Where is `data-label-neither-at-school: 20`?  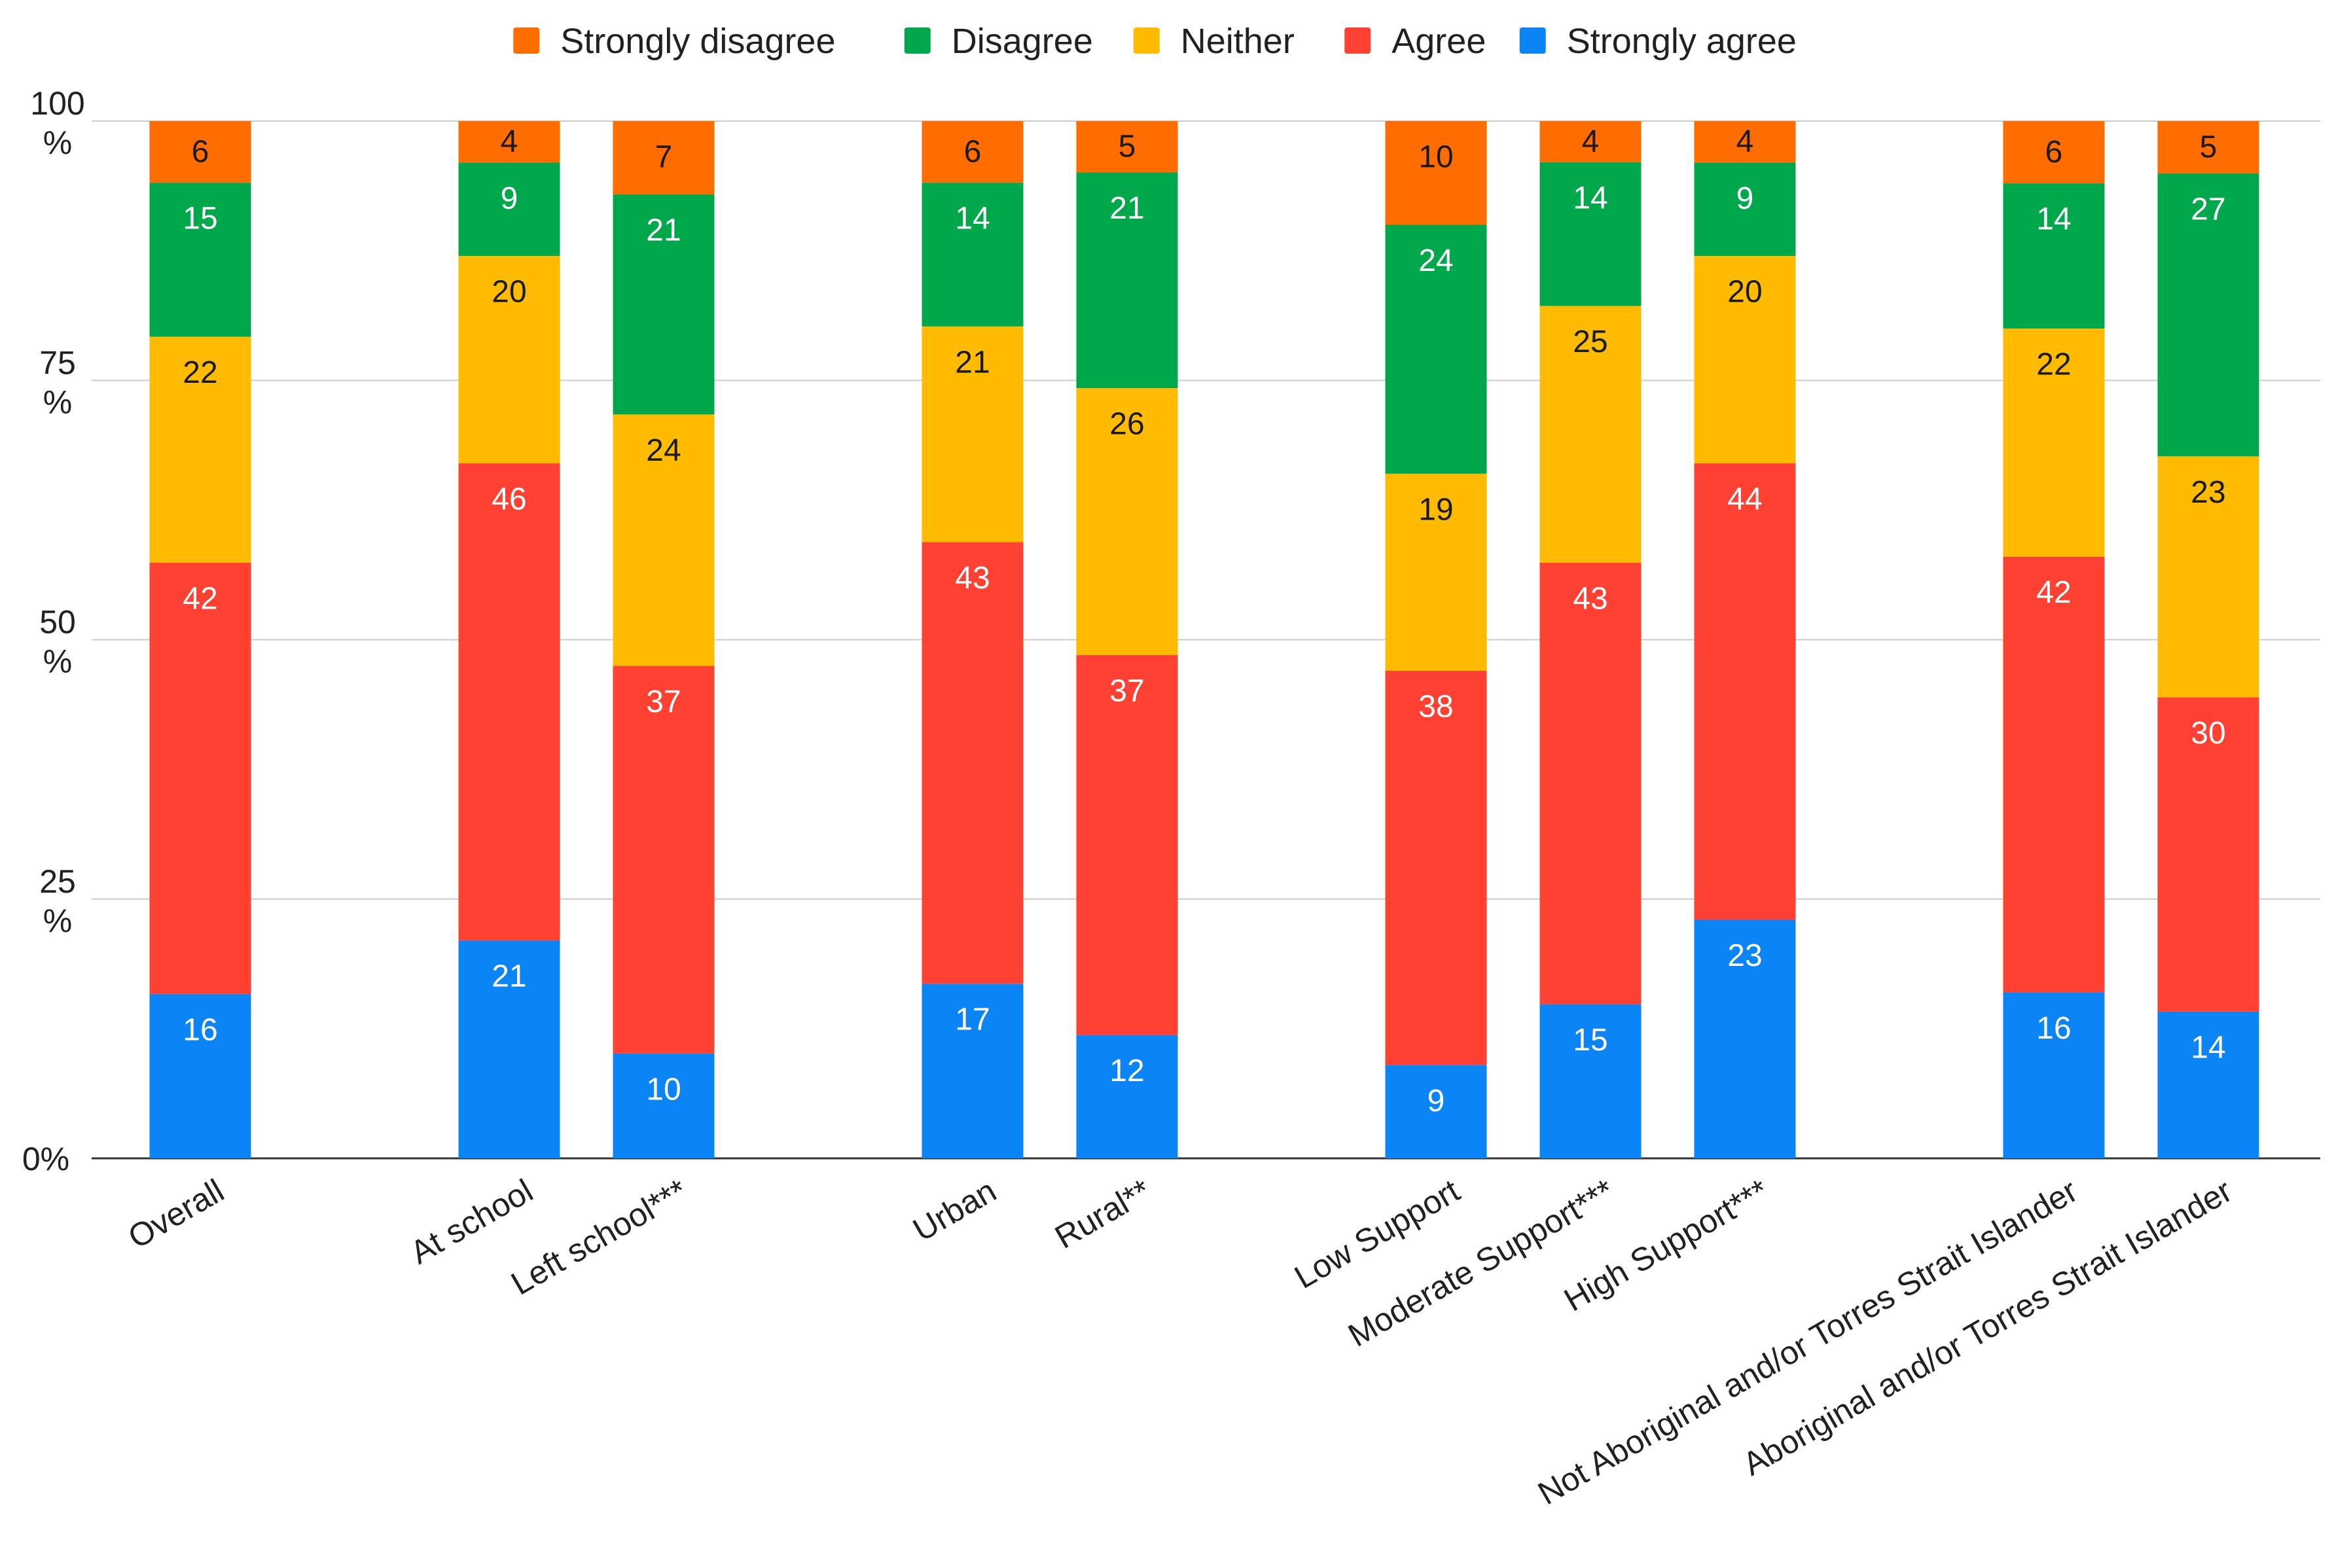
data-label-neither-at-school: 20 is located at coordinates (509, 292).